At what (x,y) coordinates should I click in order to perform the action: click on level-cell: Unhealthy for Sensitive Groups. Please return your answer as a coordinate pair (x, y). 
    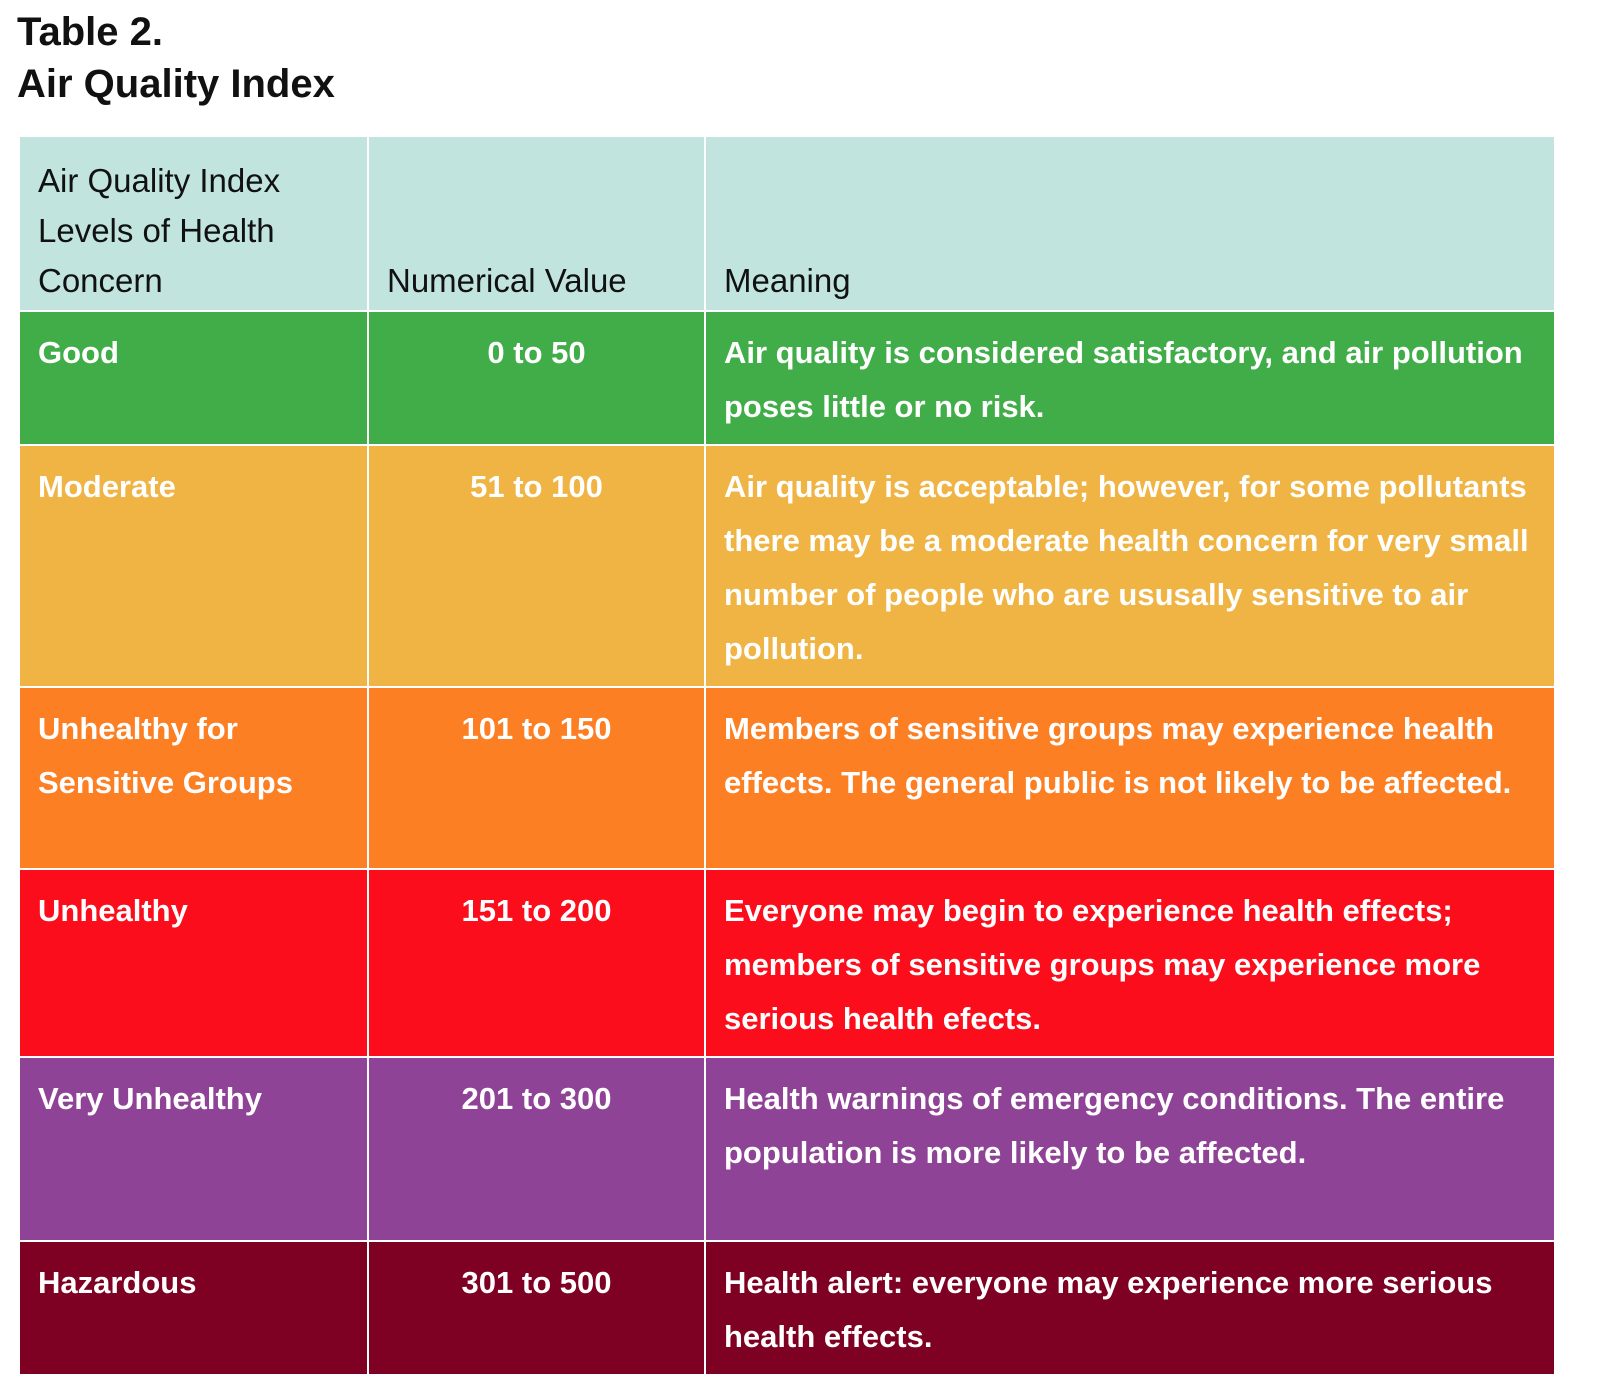
    Looking at the image, I should click on (193, 778).